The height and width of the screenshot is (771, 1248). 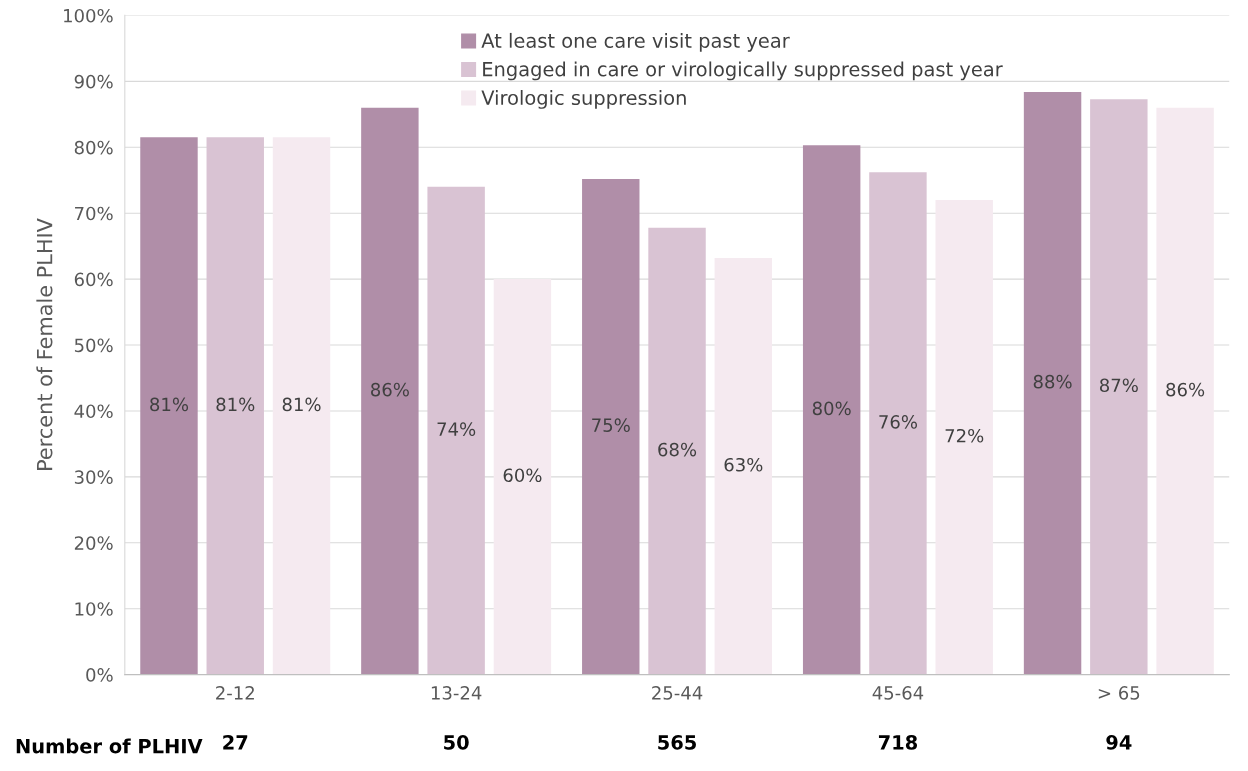 I want to click on legend-label: Virologic suppression, so click(x=583, y=99).